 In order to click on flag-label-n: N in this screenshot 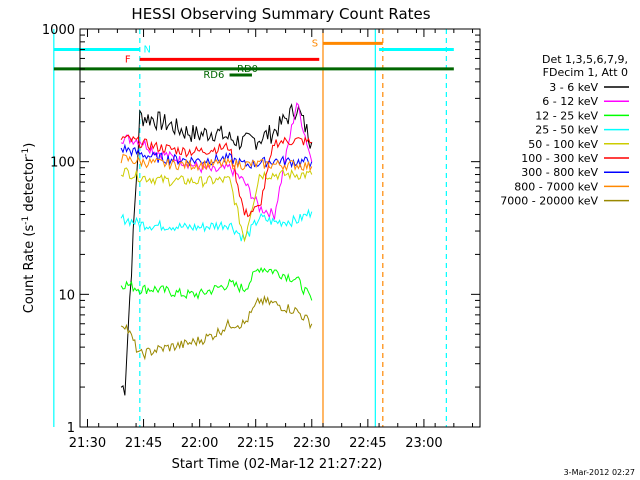, I will do `click(147, 50)`.